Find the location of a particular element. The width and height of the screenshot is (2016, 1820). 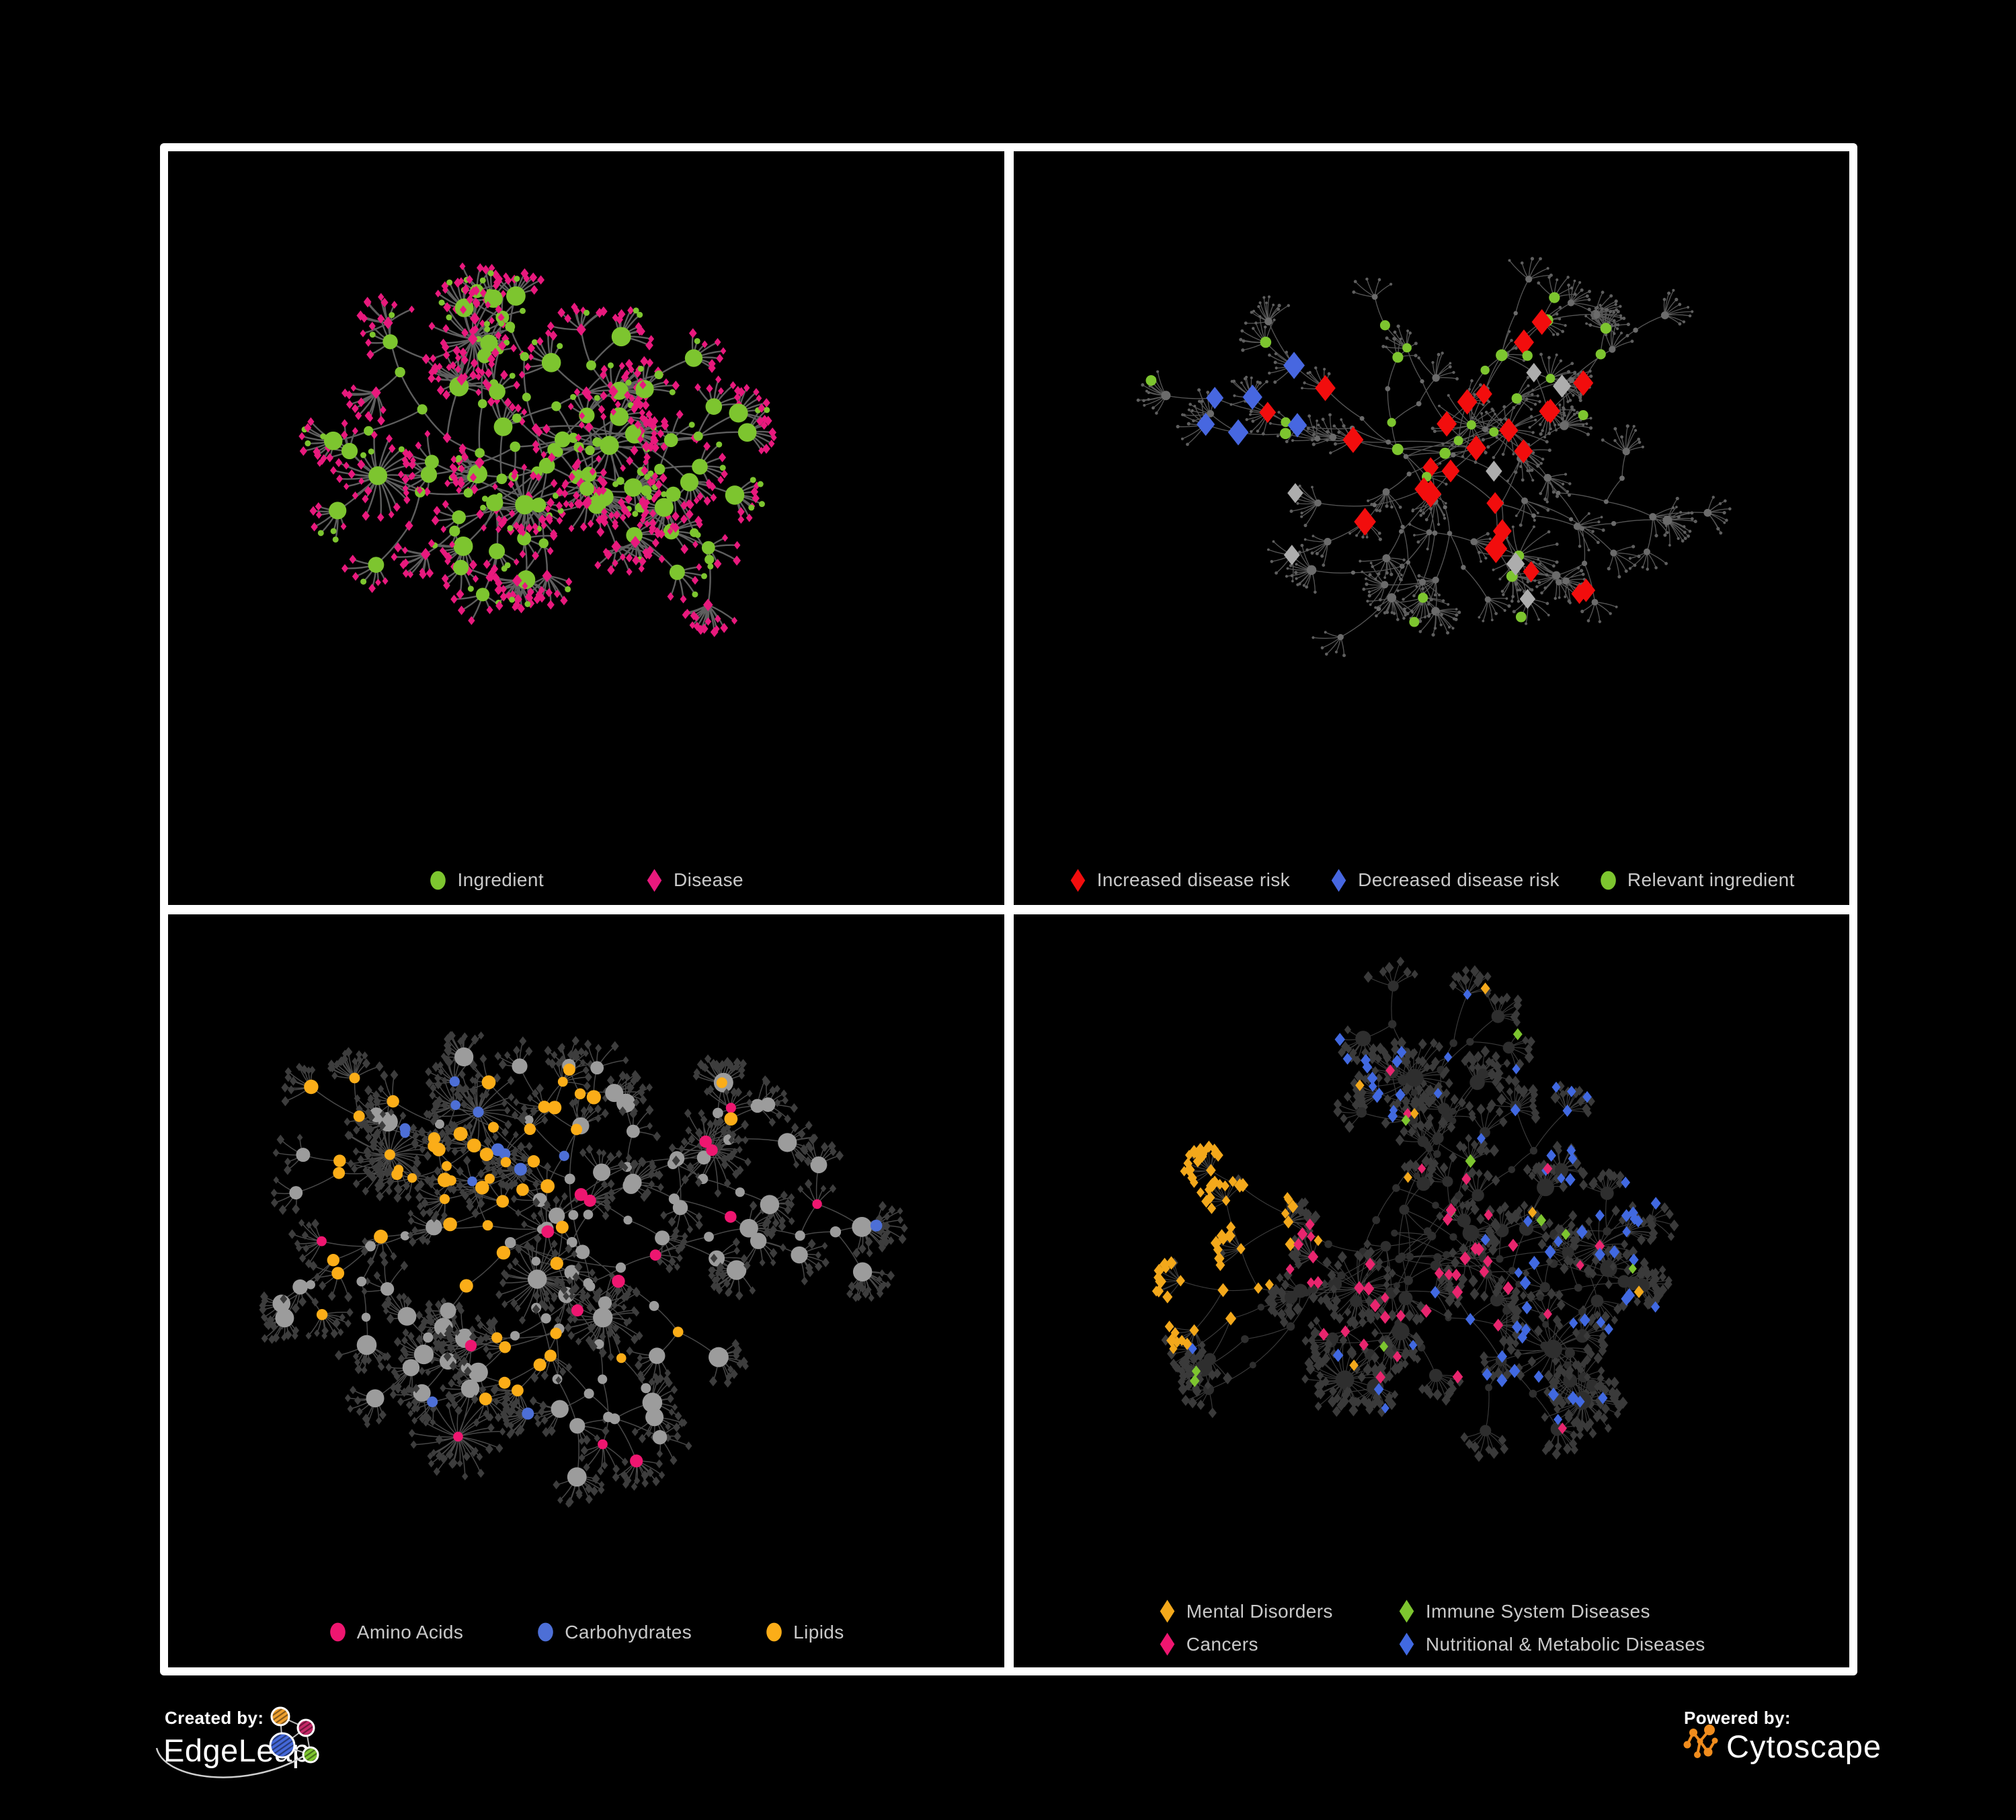

legend-item-cancers: Cancers is located at coordinates (1245, 1644).